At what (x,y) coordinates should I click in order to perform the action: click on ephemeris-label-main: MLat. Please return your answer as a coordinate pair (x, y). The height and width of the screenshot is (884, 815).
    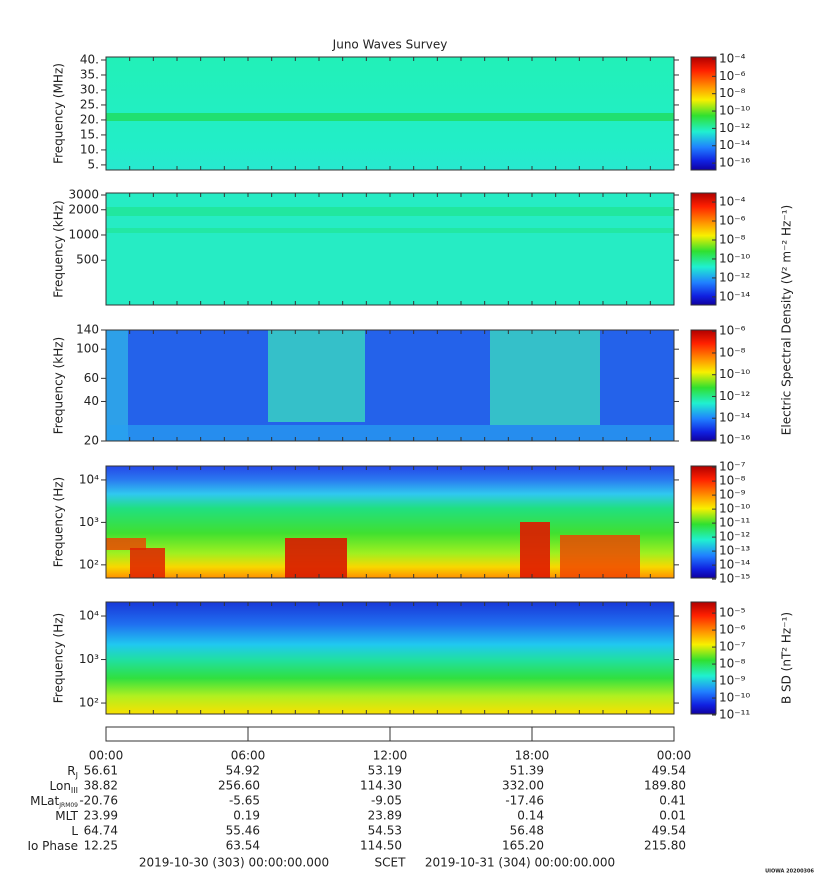
    Looking at the image, I should click on (44, 801).